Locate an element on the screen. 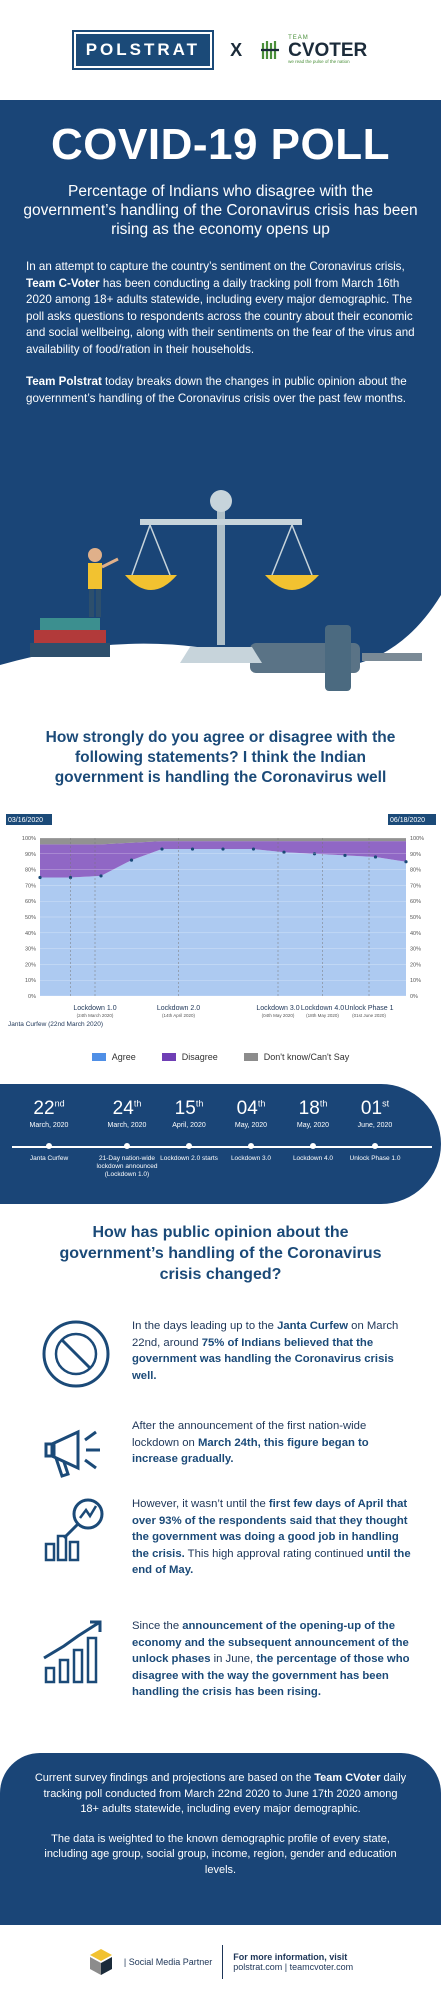 The image size is (441, 1999). event-marker-date: (01st June 2020) is located at coordinates (369, 1015).